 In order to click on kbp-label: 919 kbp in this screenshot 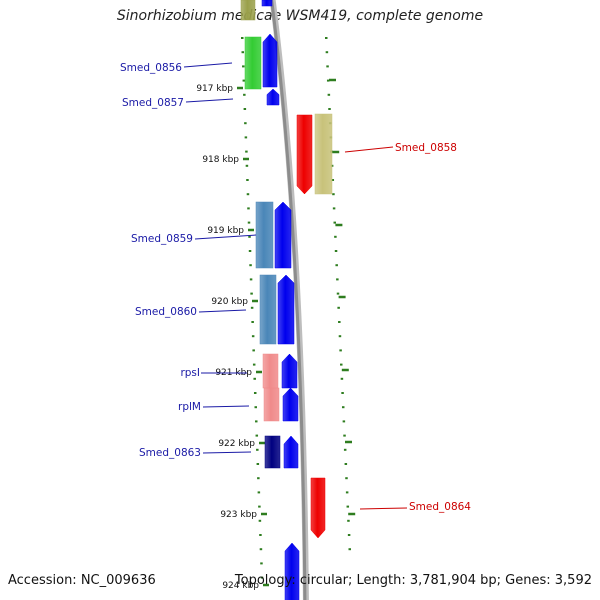, I will do `click(225, 231)`.